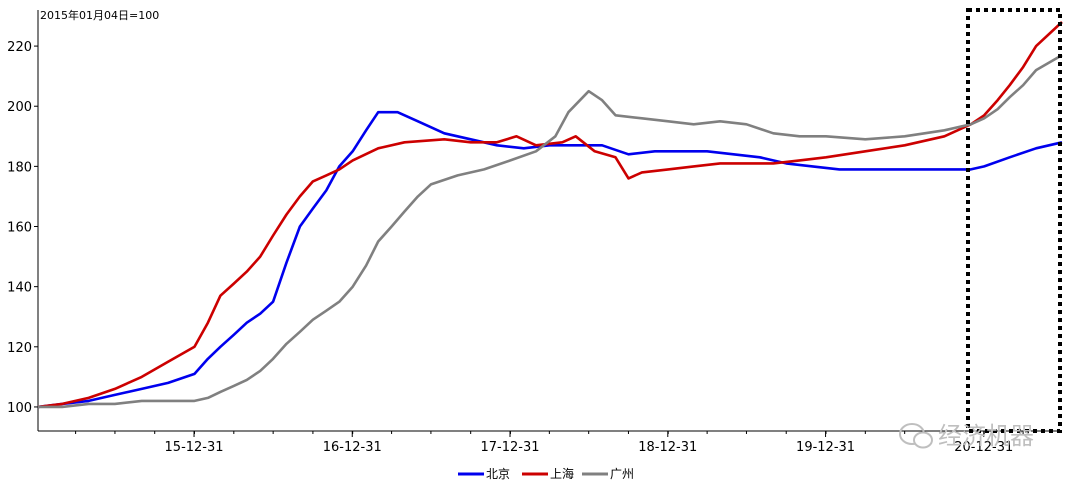  What do you see at coordinates (986, 436) in the screenshot?
I see `watermark-text: 经济机器` at bounding box center [986, 436].